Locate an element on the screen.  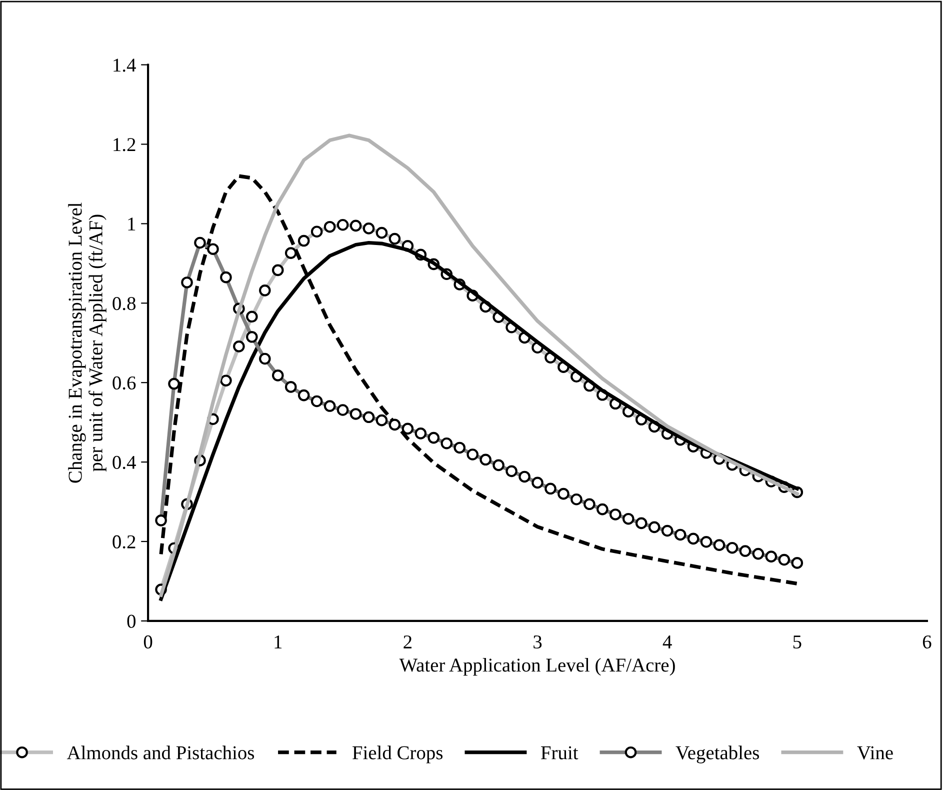
x-axis-title: Water Application Level (AF/Acre) is located at coordinates (537, 667).